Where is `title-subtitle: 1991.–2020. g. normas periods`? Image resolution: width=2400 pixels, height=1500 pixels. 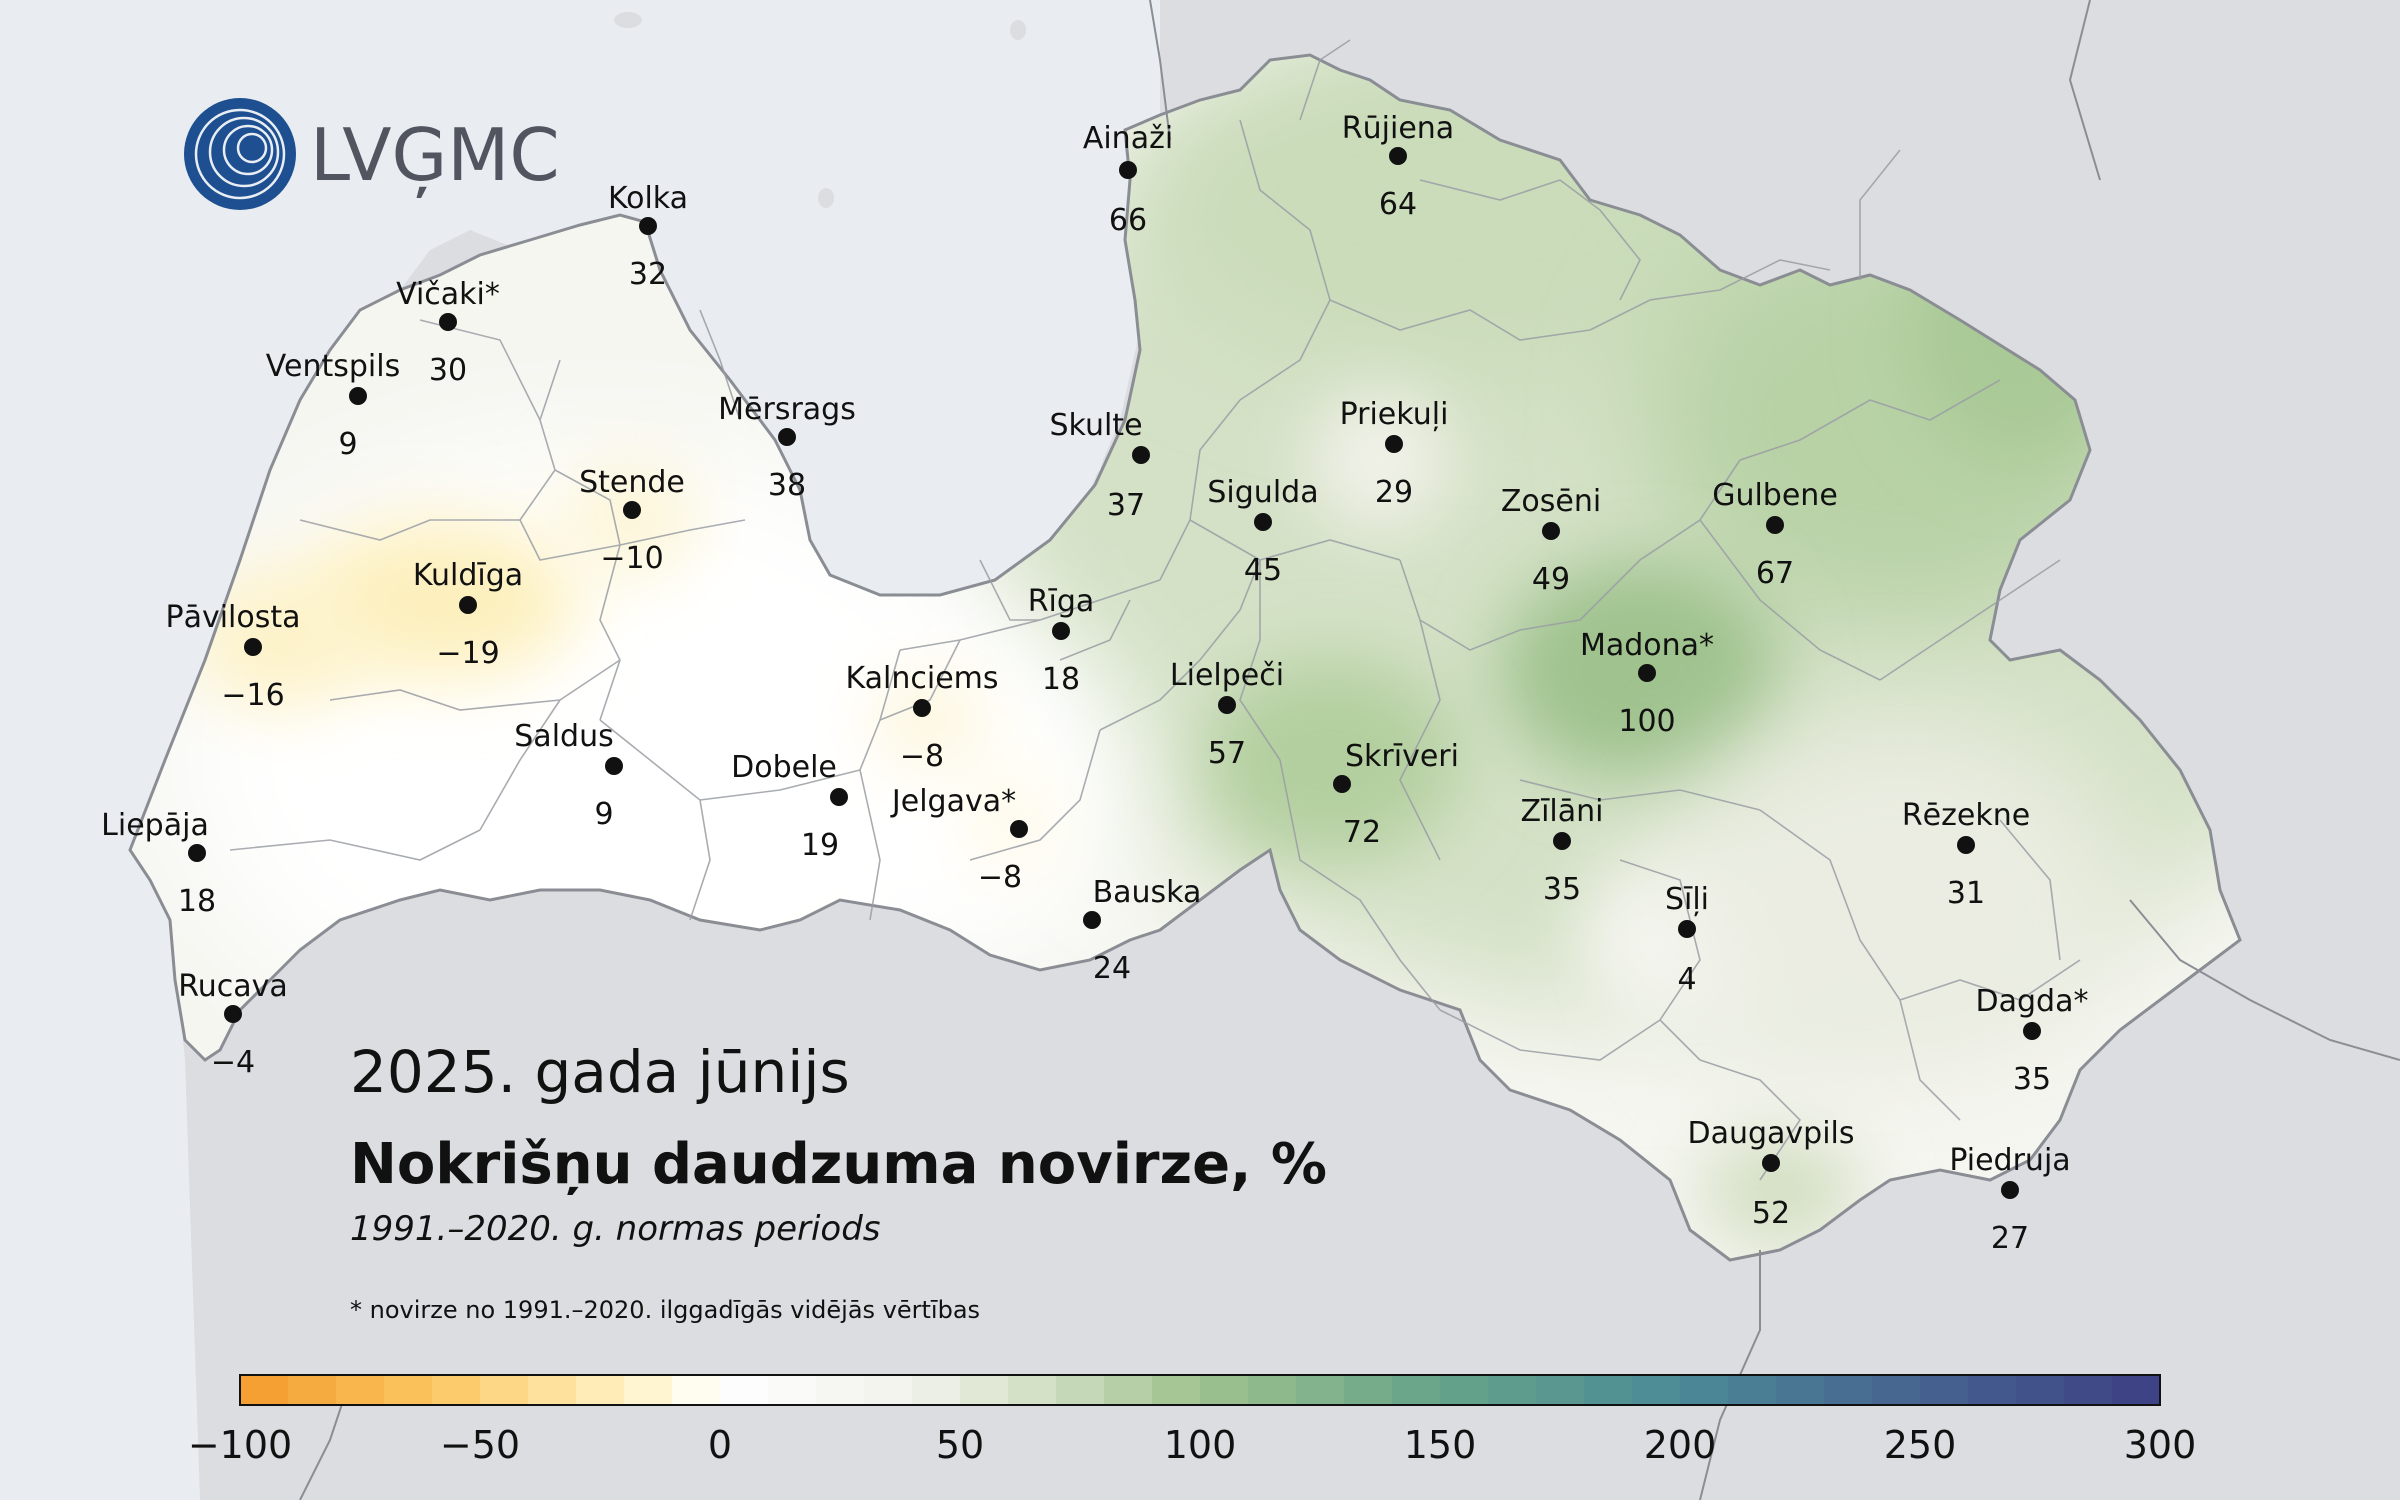 title-subtitle: 1991.–2020. g. normas periods is located at coordinates (615, 1229).